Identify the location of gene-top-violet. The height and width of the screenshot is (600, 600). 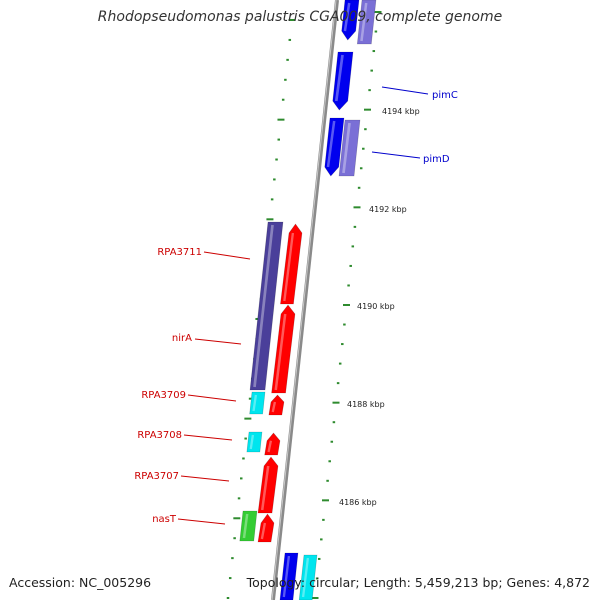
(366, 22).